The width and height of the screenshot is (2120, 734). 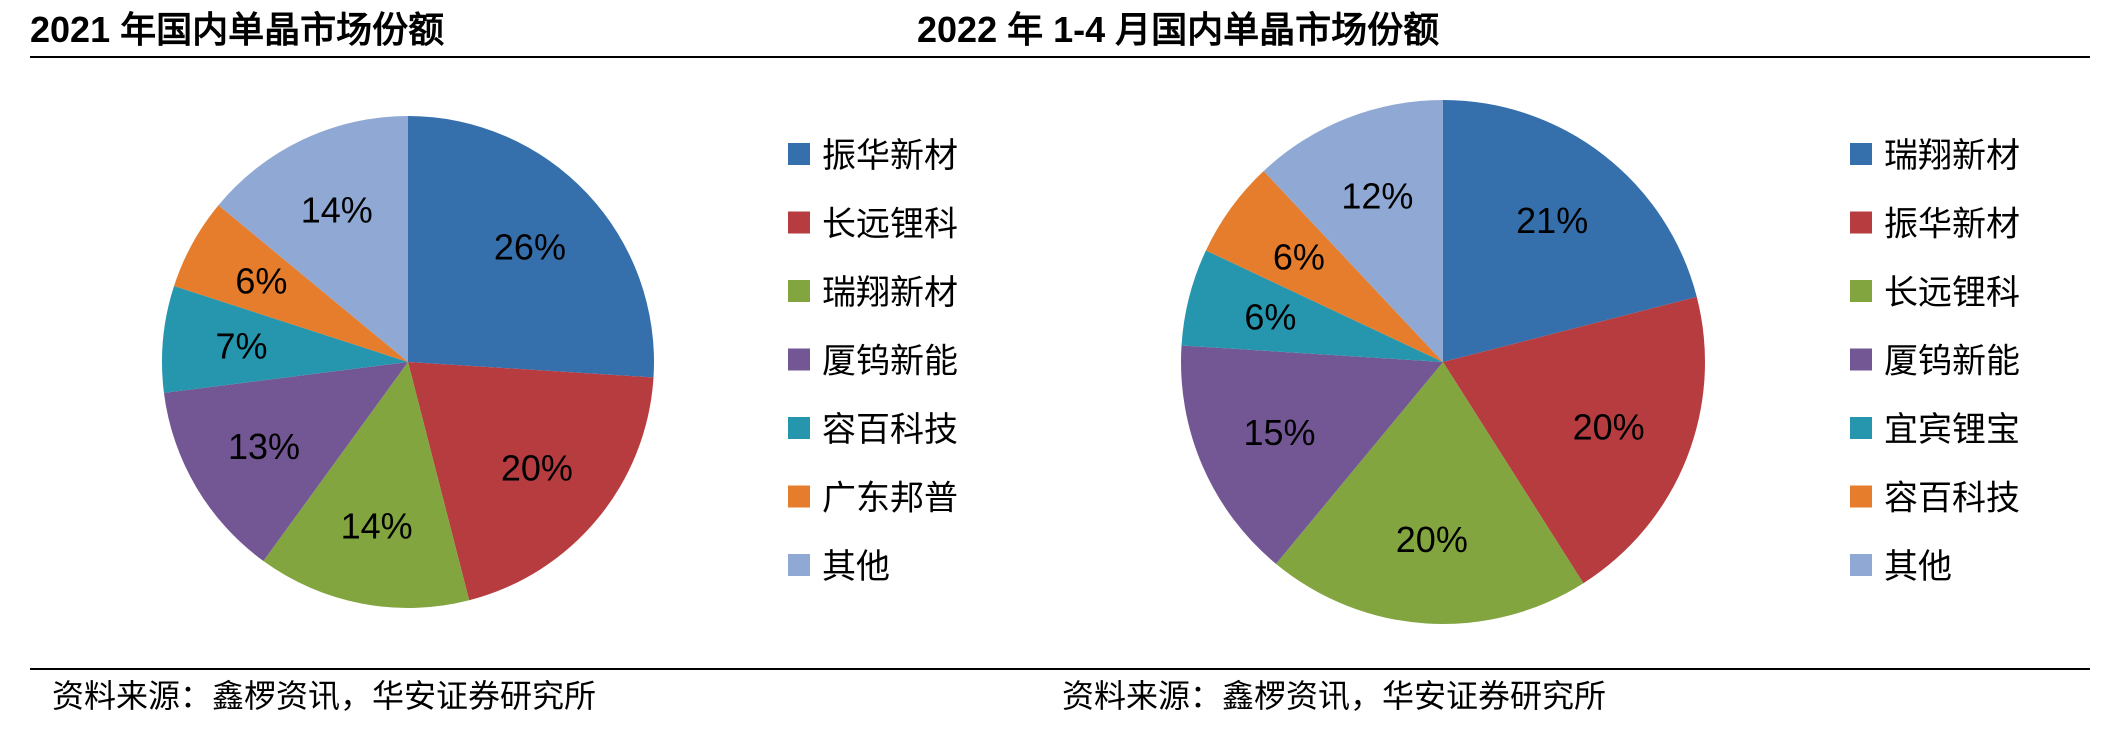 What do you see at coordinates (1279, 432) in the screenshot?
I see `slice-value-label: 15%` at bounding box center [1279, 432].